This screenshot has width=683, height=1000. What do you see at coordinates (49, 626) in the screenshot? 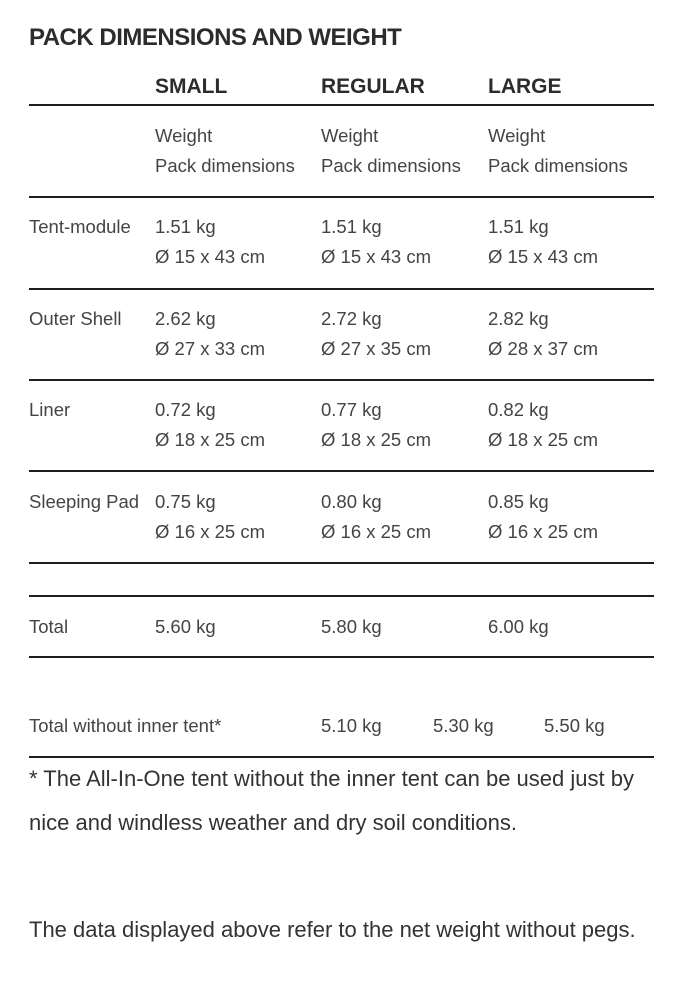
I see `total-label: Total` at bounding box center [49, 626].